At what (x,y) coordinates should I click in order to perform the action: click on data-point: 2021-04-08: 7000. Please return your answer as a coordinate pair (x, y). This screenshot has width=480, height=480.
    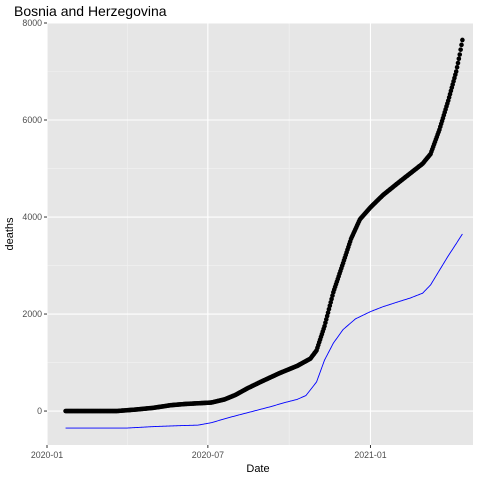
    Looking at the image, I should click on (456, 71).